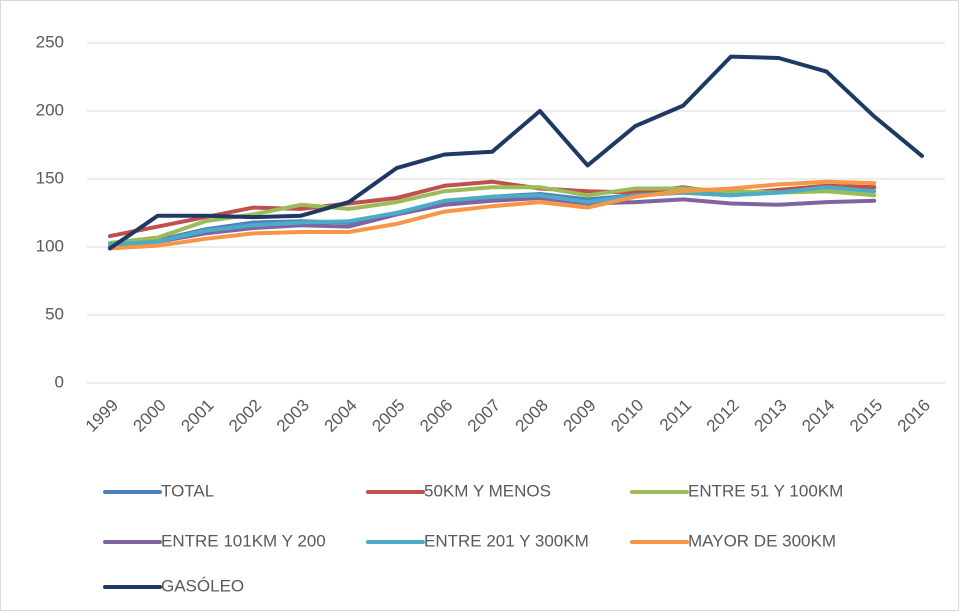 The height and width of the screenshot is (612, 960). Describe the element at coordinates (50, 41) in the screenshot. I see `y-tick-label: 250` at that location.